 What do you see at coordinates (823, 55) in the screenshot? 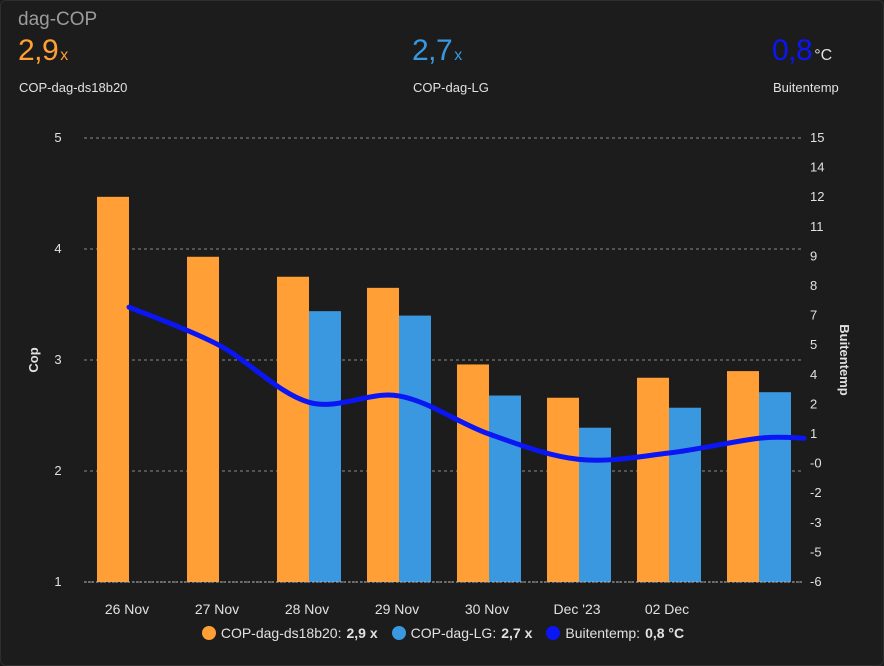
I see `stat-unit: °C` at bounding box center [823, 55].